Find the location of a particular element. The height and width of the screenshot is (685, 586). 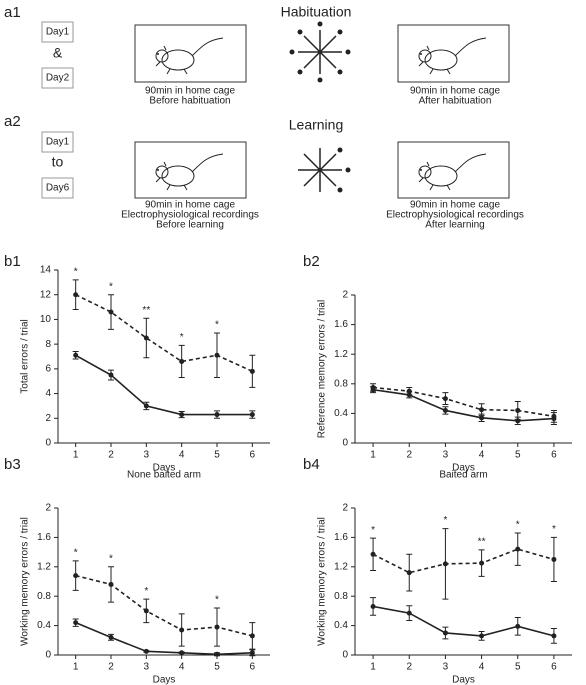

y-tick-label: 1.6 is located at coordinates (44, 537).